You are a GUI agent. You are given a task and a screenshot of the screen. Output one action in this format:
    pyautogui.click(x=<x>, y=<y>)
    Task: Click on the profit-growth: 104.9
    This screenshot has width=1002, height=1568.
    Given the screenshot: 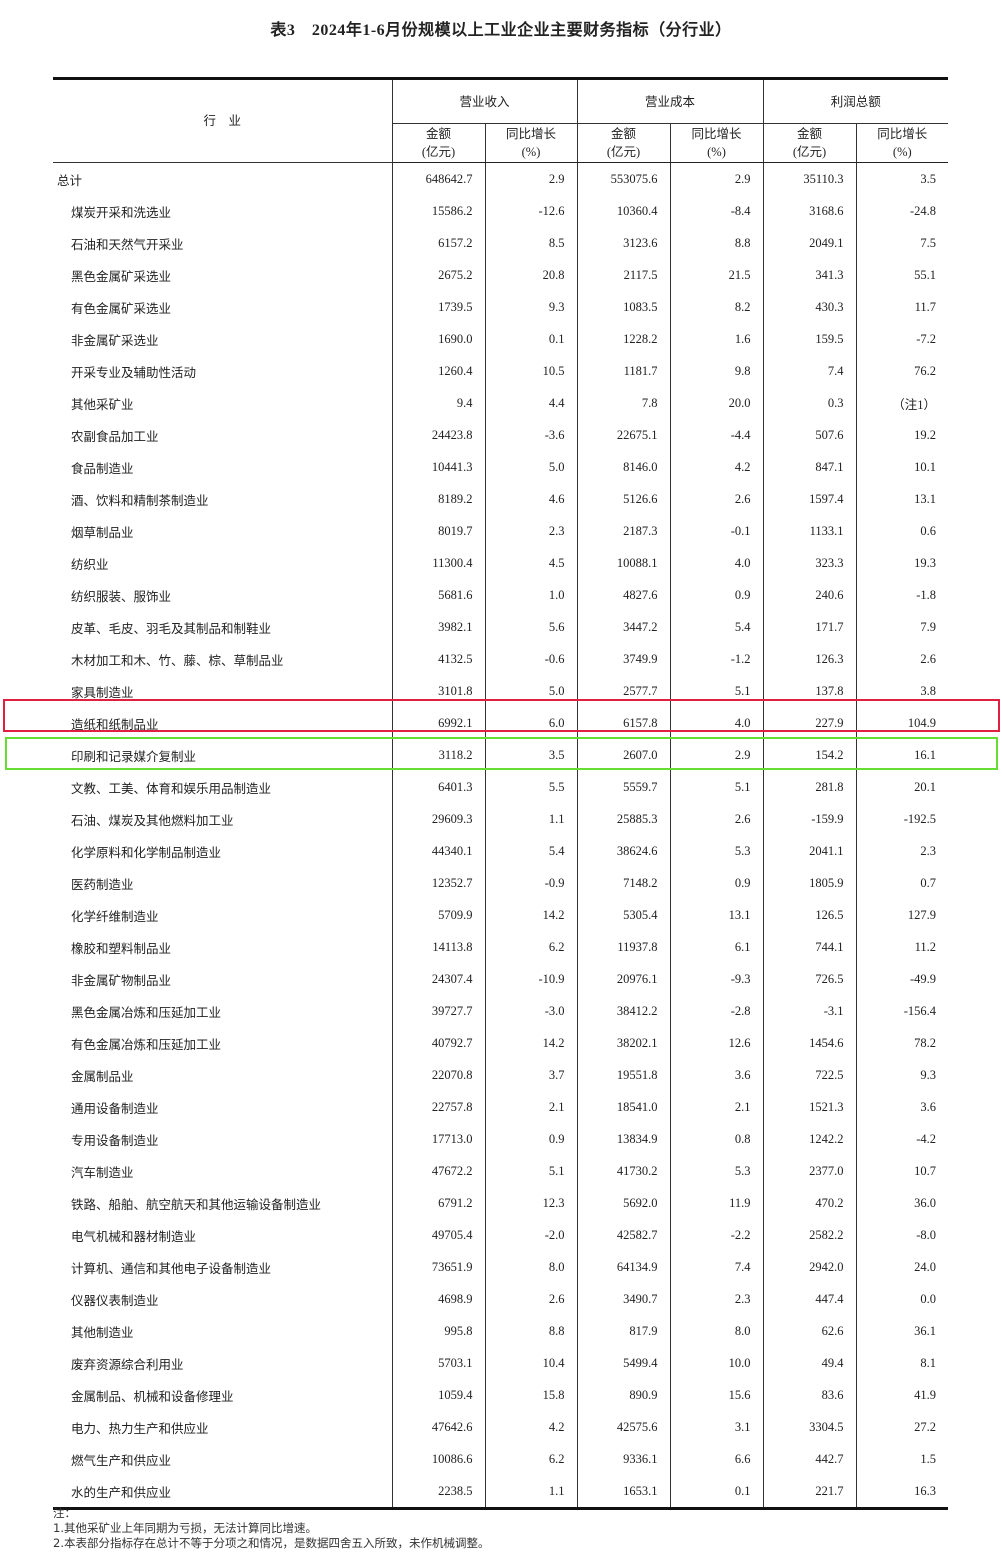 What is the action you would take?
    pyautogui.click(x=902, y=723)
    